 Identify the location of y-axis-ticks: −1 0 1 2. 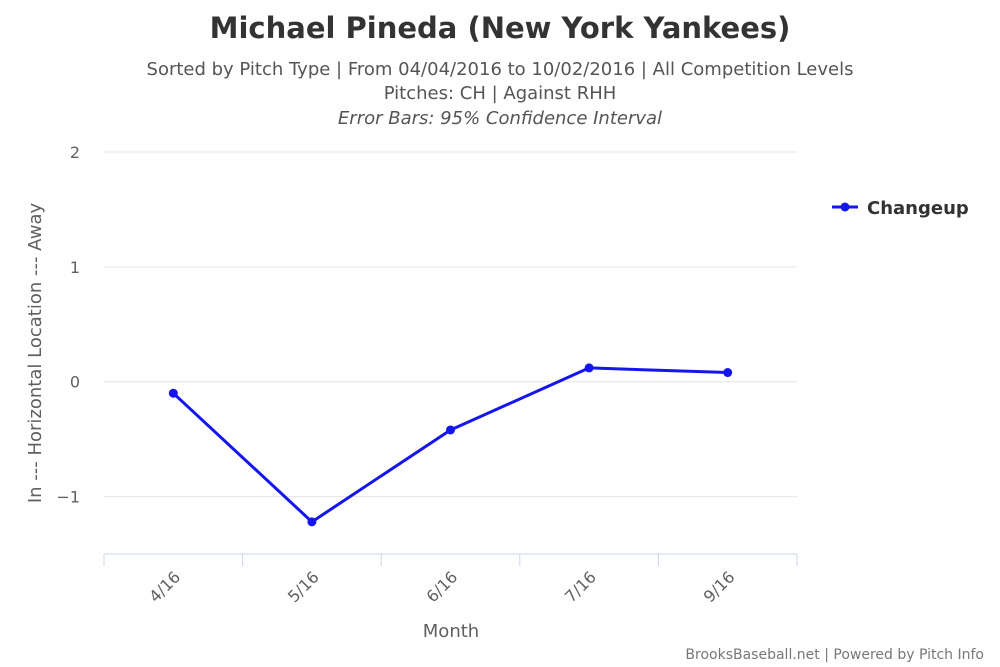
(68, 325).